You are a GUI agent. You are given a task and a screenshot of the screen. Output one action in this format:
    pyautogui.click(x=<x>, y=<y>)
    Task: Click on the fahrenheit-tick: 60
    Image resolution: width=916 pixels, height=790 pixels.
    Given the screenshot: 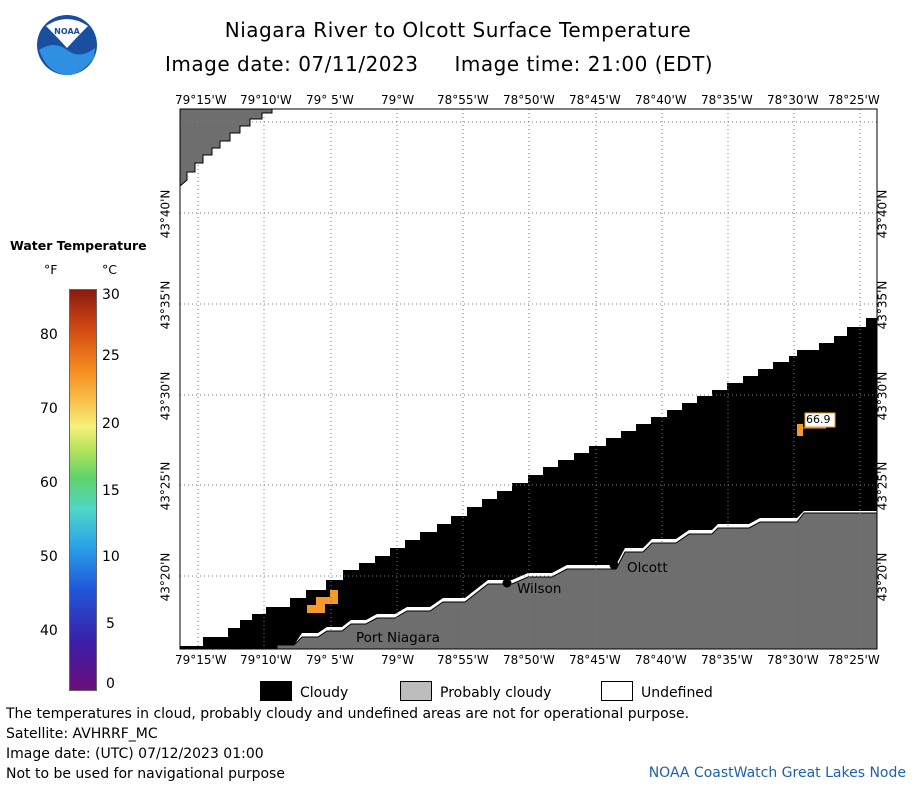 What is the action you would take?
    pyautogui.click(x=49, y=483)
    